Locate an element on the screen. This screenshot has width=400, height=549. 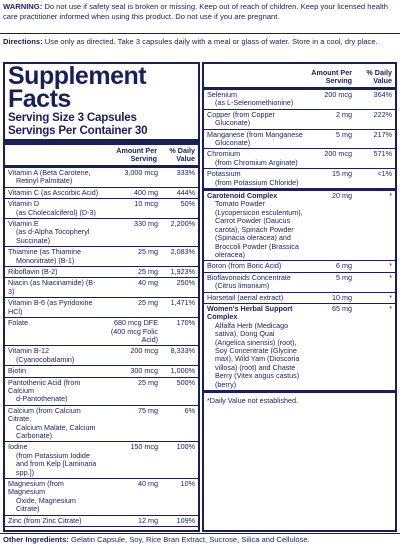
warning-label: WARNING: is located at coordinates (23, 6).